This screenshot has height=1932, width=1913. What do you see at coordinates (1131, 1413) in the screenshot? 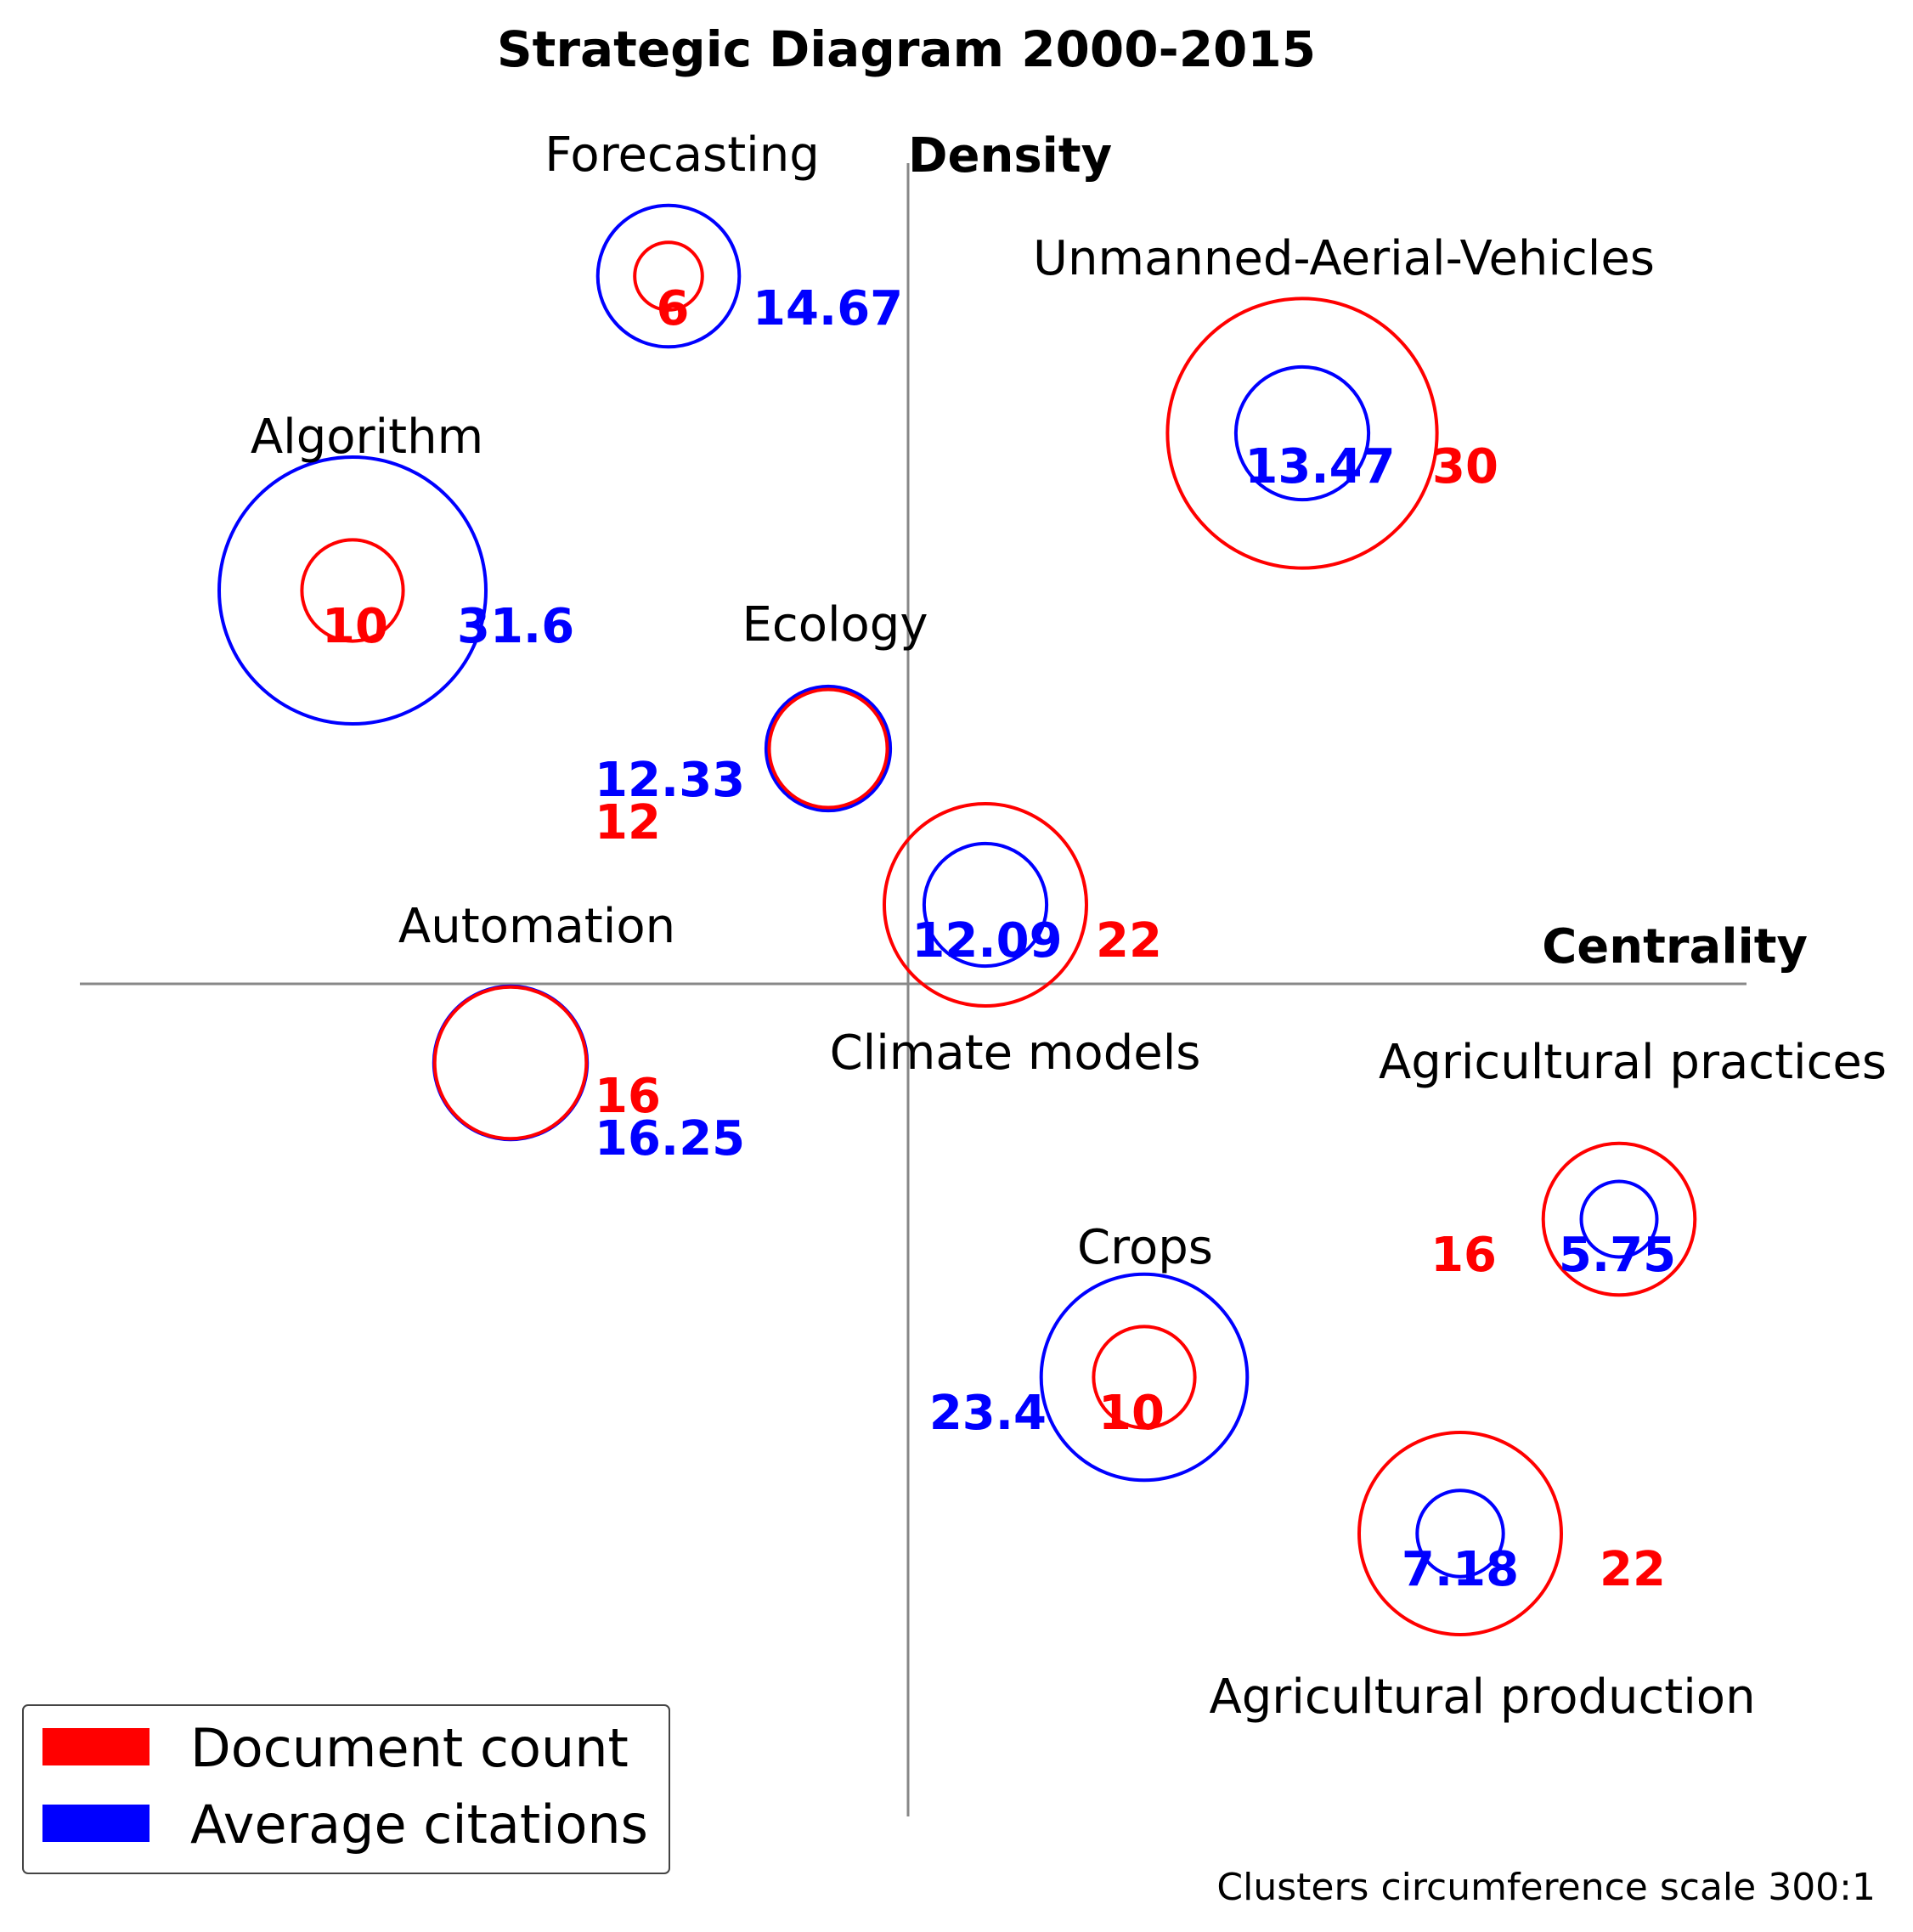
I see `documents-value-crops: 10` at bounding box center [1131, 1413].